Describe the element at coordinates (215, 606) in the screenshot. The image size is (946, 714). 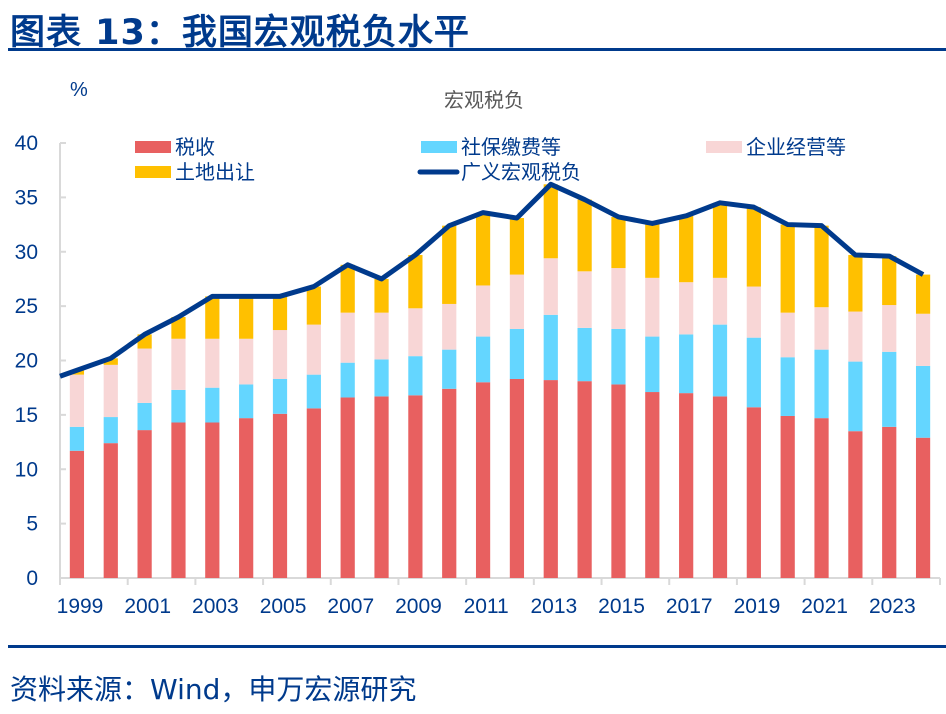
I see `x-tick-label: 2003` at that location.